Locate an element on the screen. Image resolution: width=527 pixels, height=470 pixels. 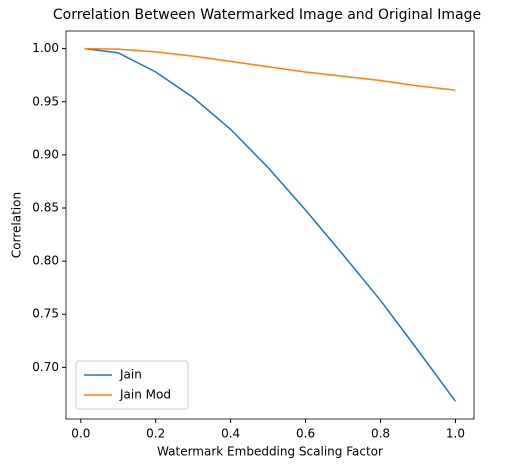
y-tick-label: 0.80 is located at coordinates (45, 261).